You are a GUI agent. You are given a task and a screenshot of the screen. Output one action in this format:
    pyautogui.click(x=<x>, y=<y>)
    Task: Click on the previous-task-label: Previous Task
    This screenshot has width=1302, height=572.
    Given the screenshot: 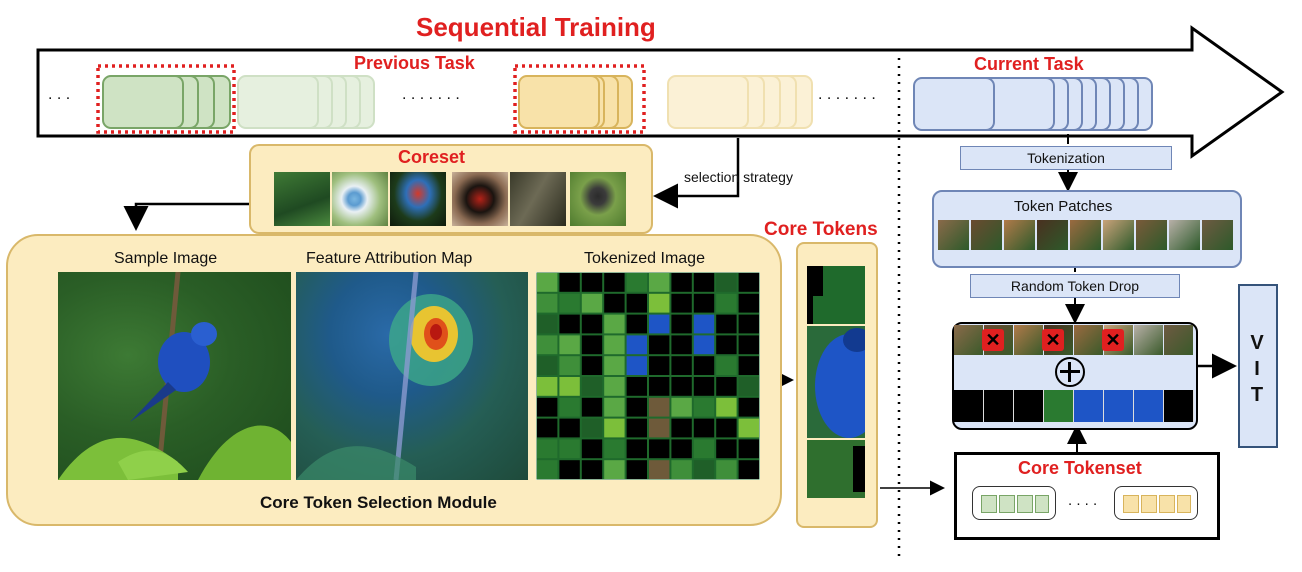 What is the action you would take?
    pyautogui.click(x=414, y=63)
    